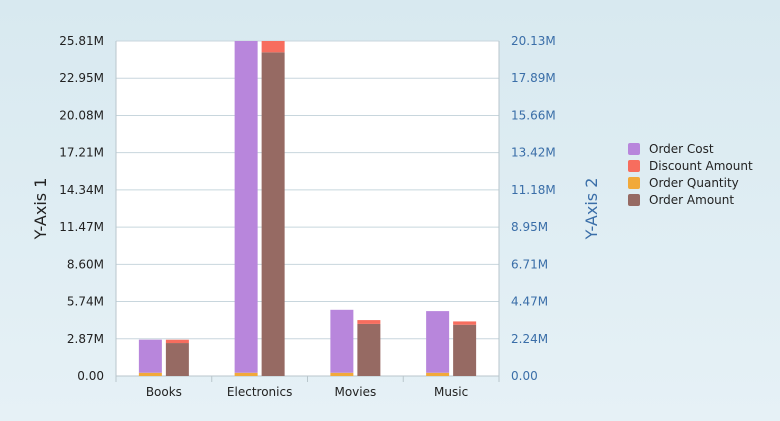 The height and width of the screenshot is (421, 780). I want to click on y-axis-1-tick-label: 5.74M, so click(85, 302).